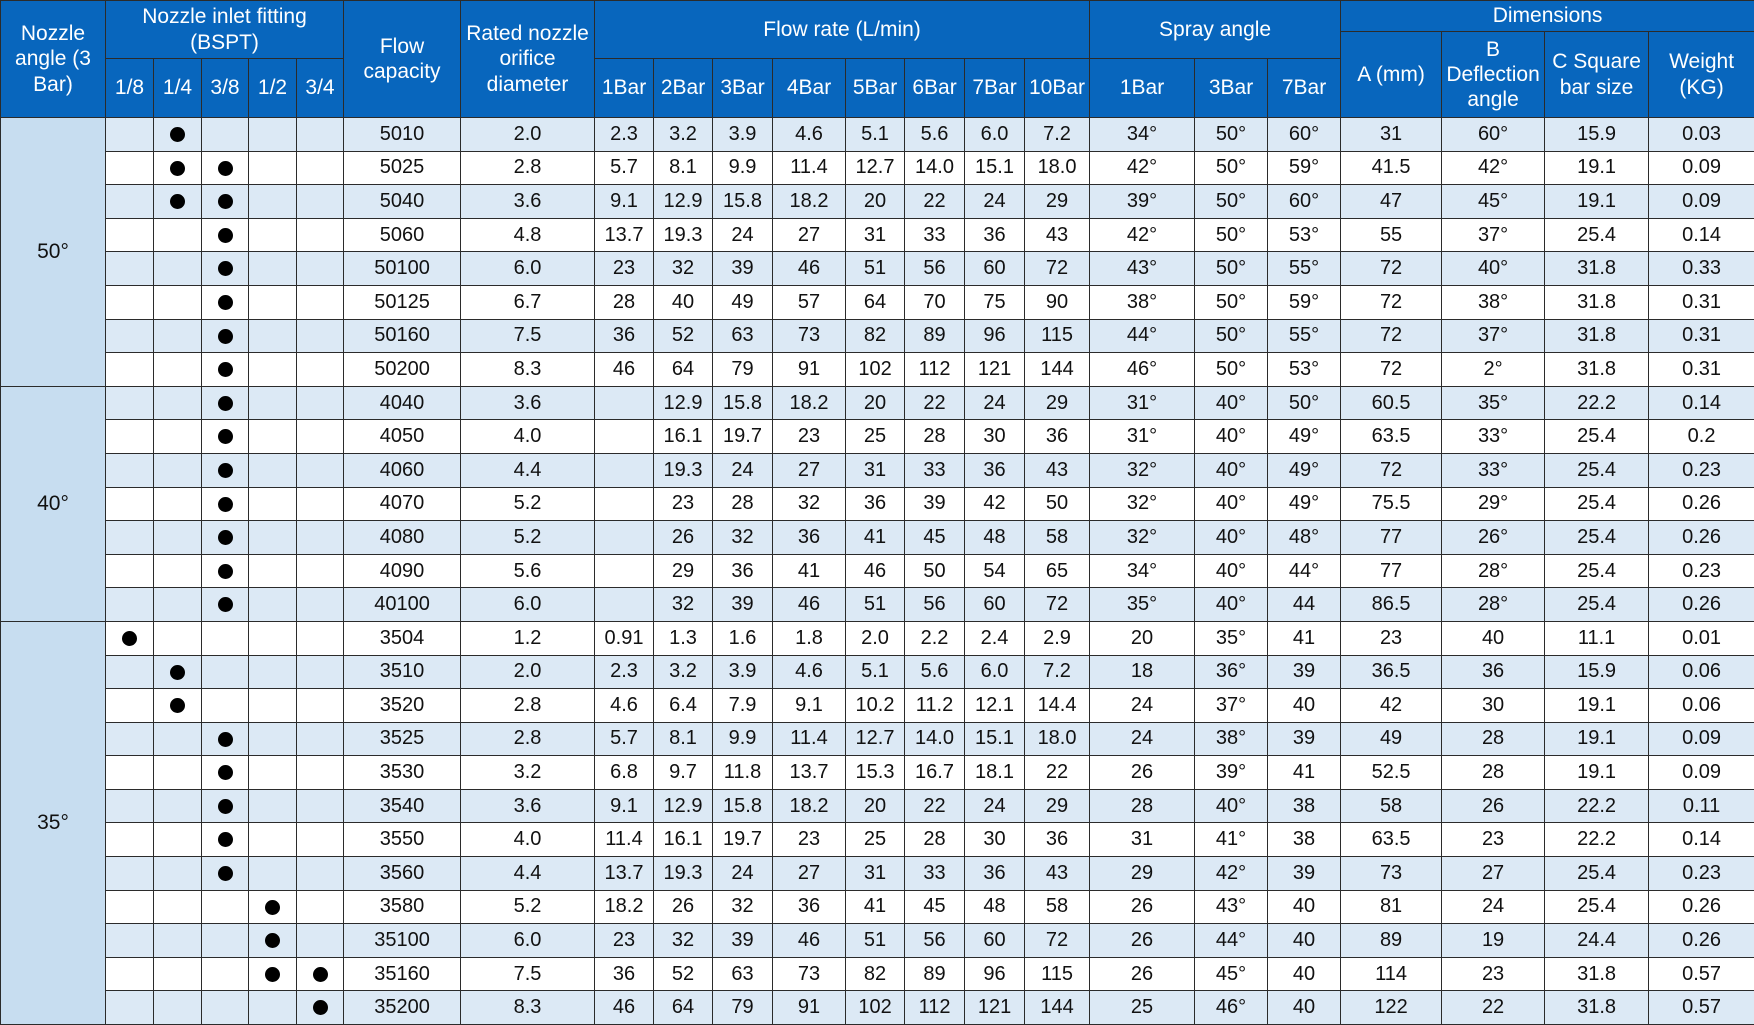  What do you see at coordinates (935, 571) in the screenshot?
I see `flow-cell: 50` at bounding box center [935, 571].